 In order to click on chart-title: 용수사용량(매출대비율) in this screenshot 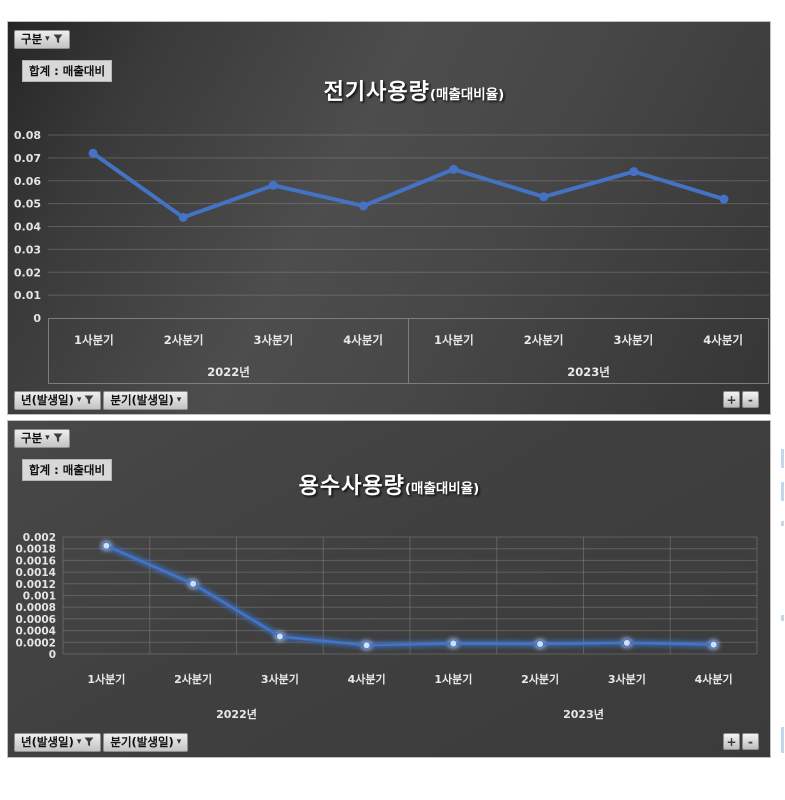, I will do `click(389, 484)`.